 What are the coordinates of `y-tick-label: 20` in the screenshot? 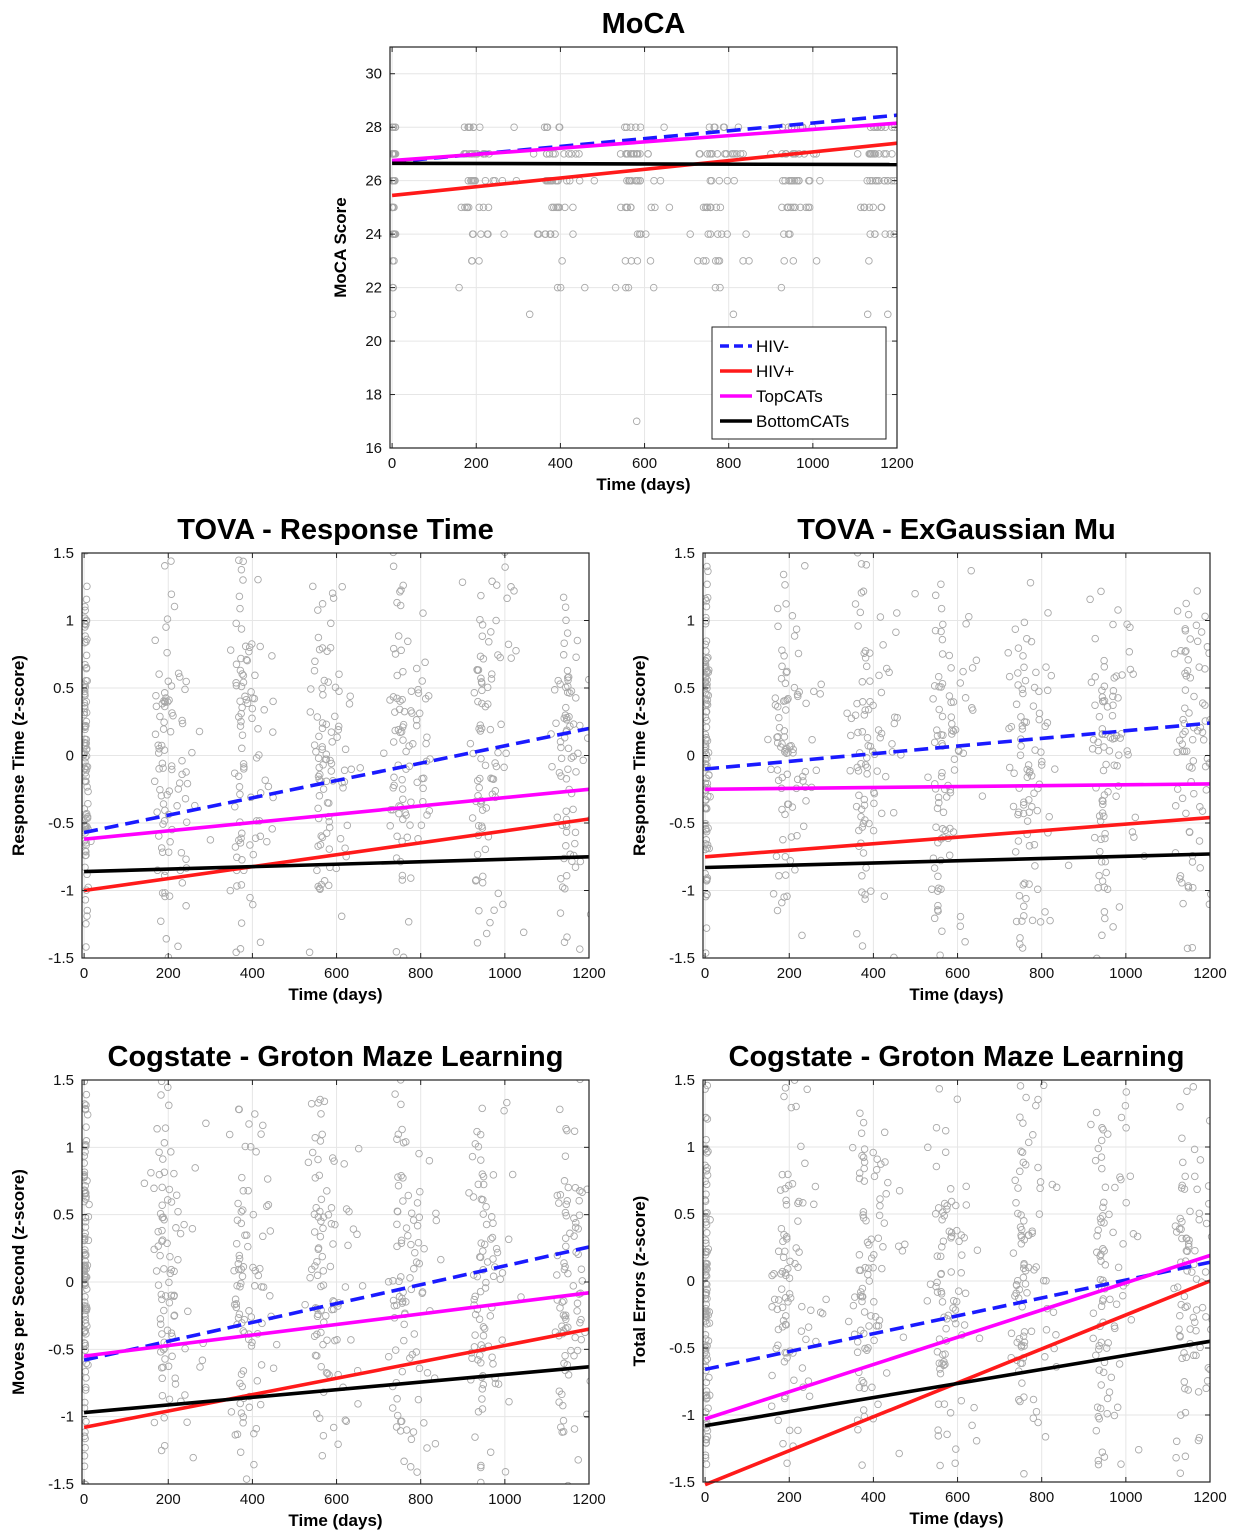 It's located at (373, 341).